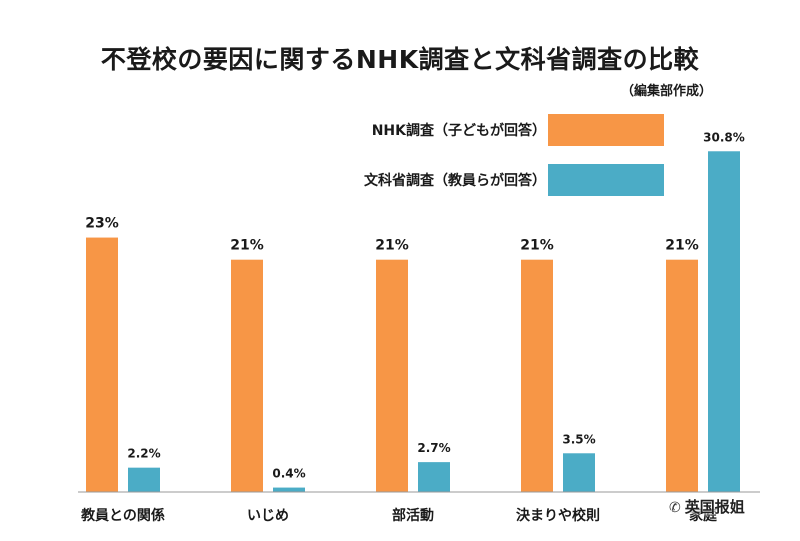 The image size is (800, 541). I want to click on chart-title: 不登校の要因に関するNHK調査と文科省調査の比較, so click(400, 59).